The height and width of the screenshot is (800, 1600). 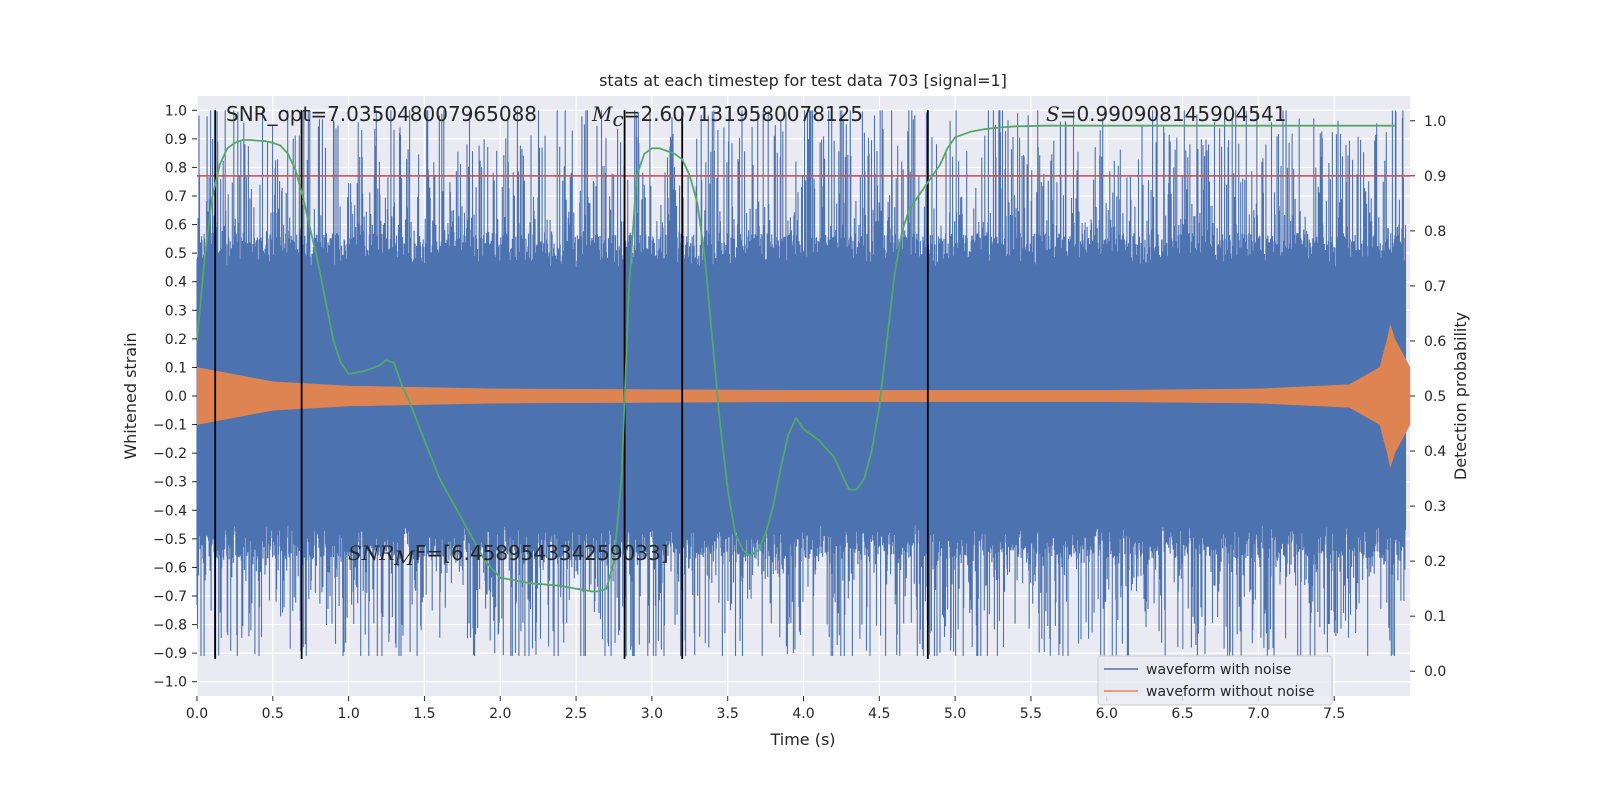 What do you see at coordinates (1460, 396) in the screenshot?
I see `y2-axis-label: Detection probability` at bounding box center [1460, 396].